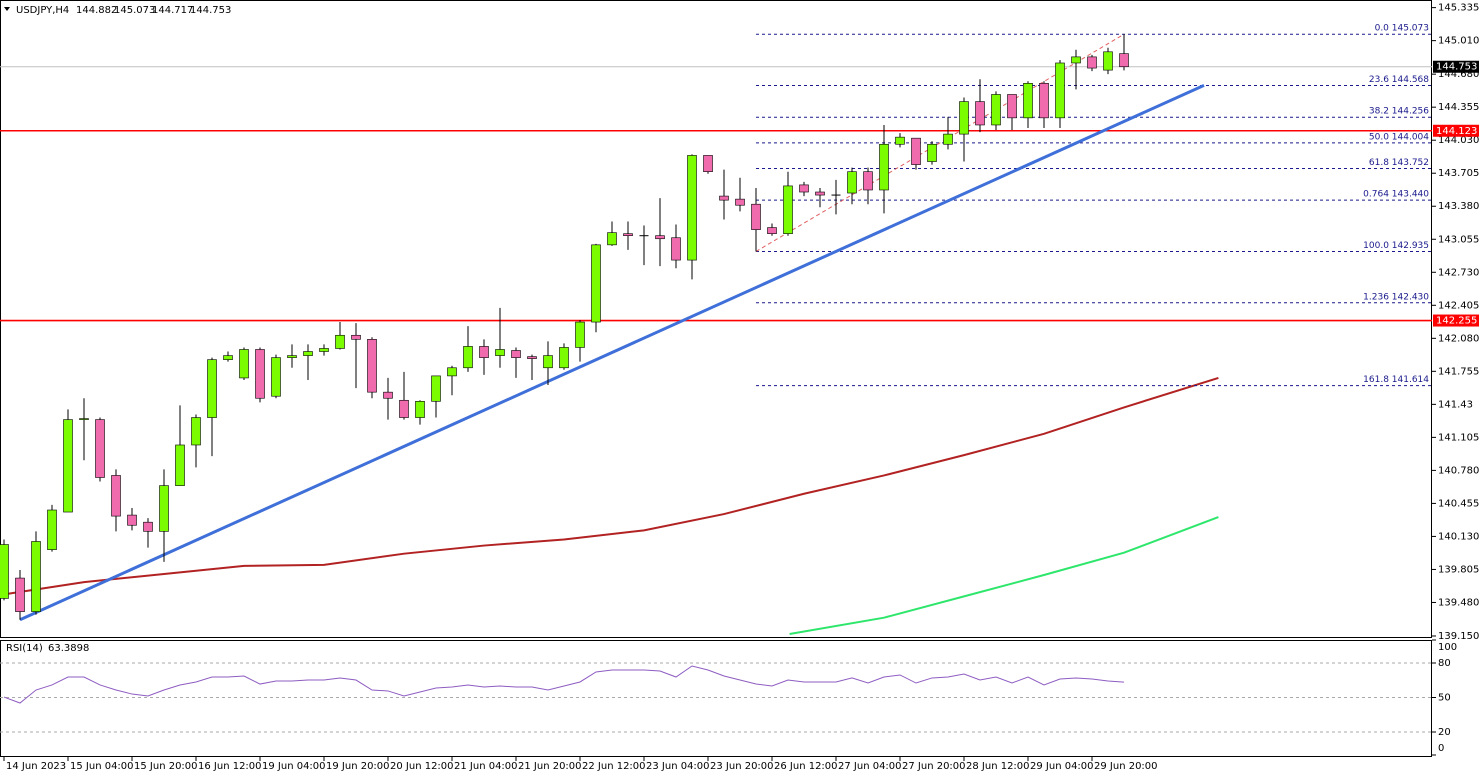  What do you see at coordinates (1458, 272) in the screenshot?
I see `y-tick-label: 142.730` at bounding box center [1458, 272].